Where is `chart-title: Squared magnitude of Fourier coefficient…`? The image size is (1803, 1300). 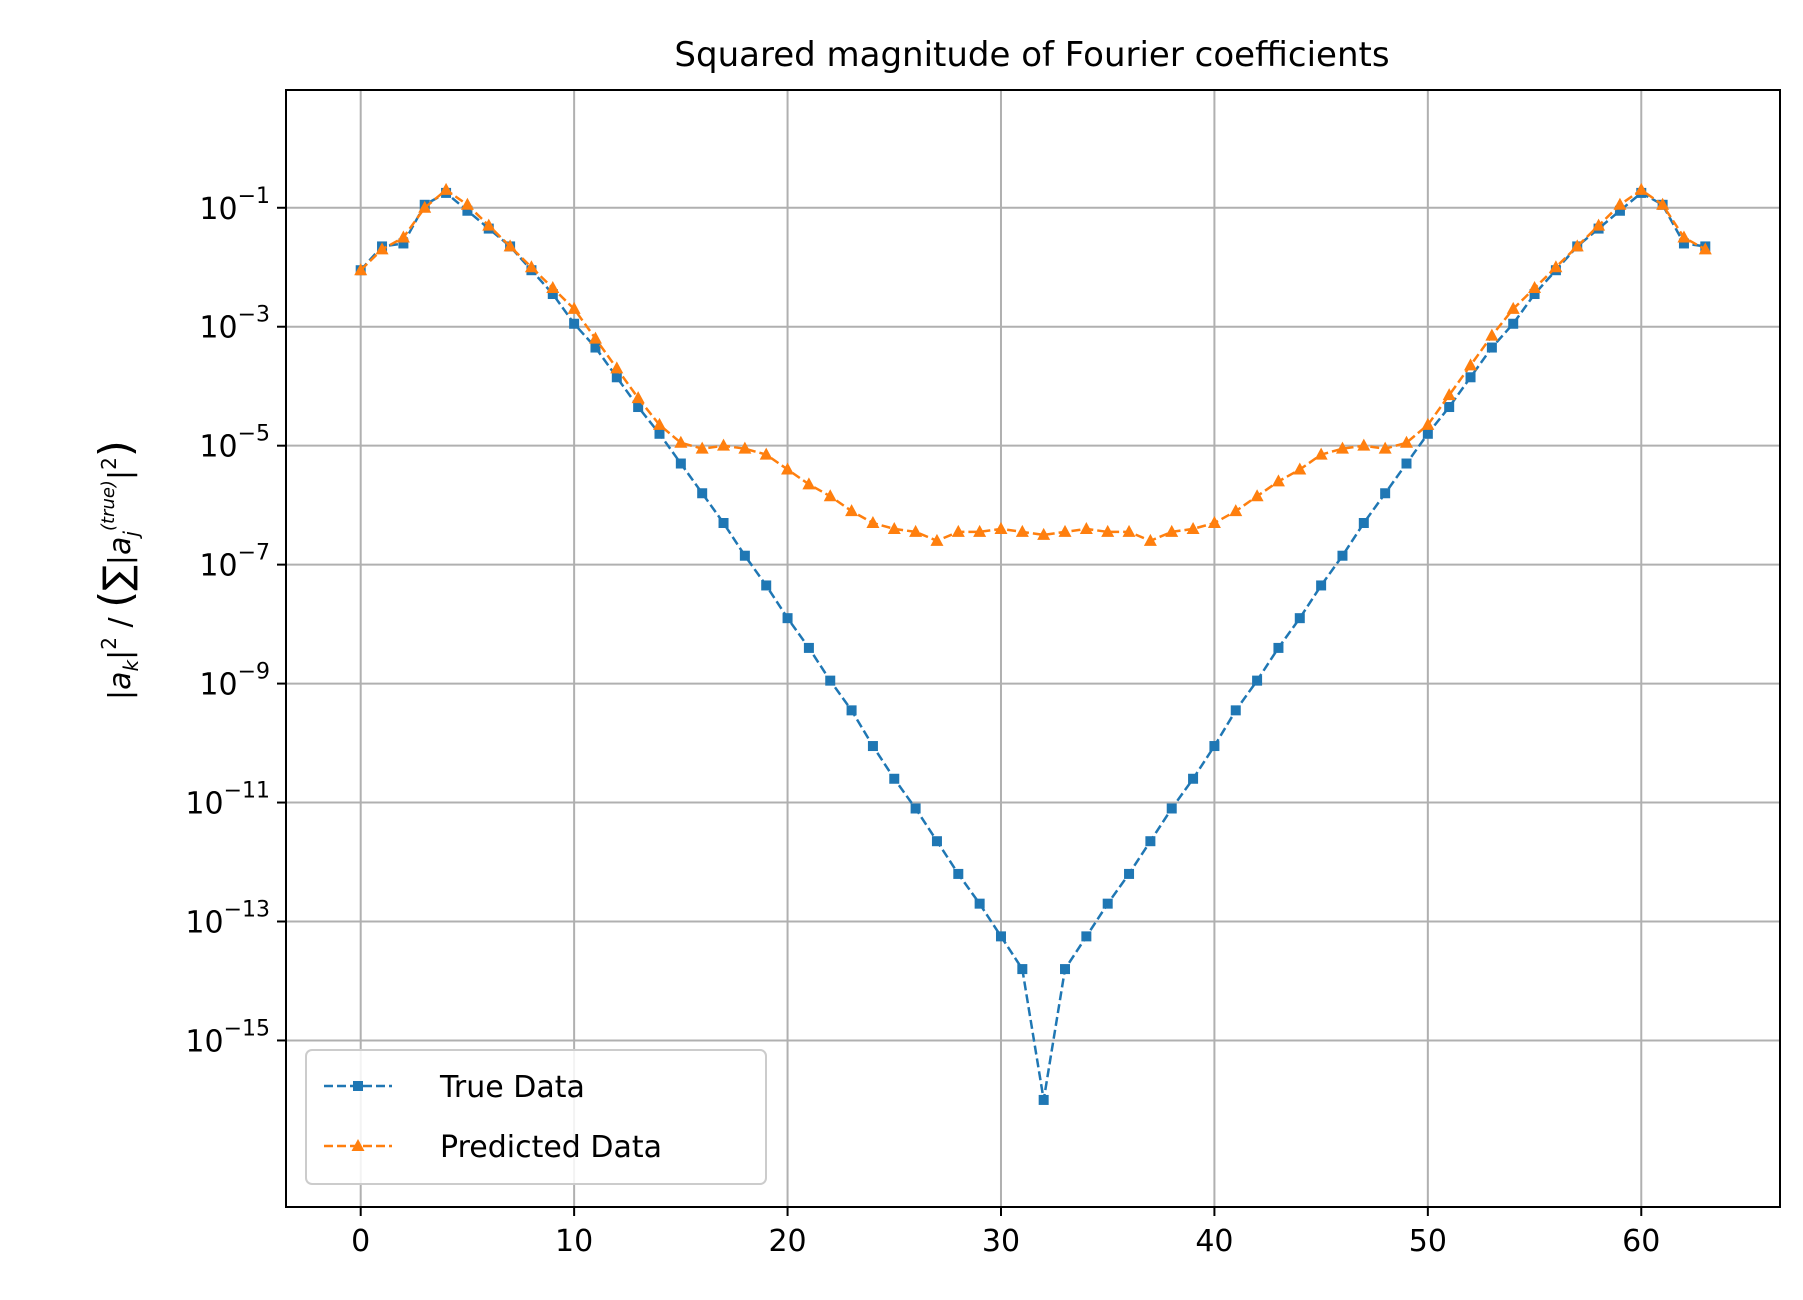
chart-title: Squared magnitude of Fourier coefficient… is located at coordinates (1031, 55).